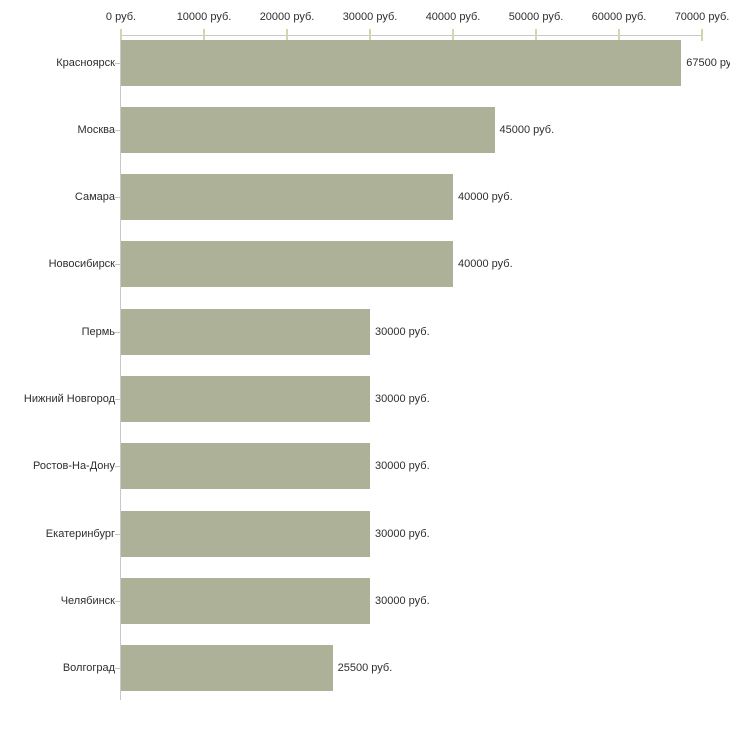 The width and height of the screenshot is (730, 730). Describe the element at coordinates (370, 17) in the screenshot. I see `x-axis-tick-label: 30000 руб.` at that location.